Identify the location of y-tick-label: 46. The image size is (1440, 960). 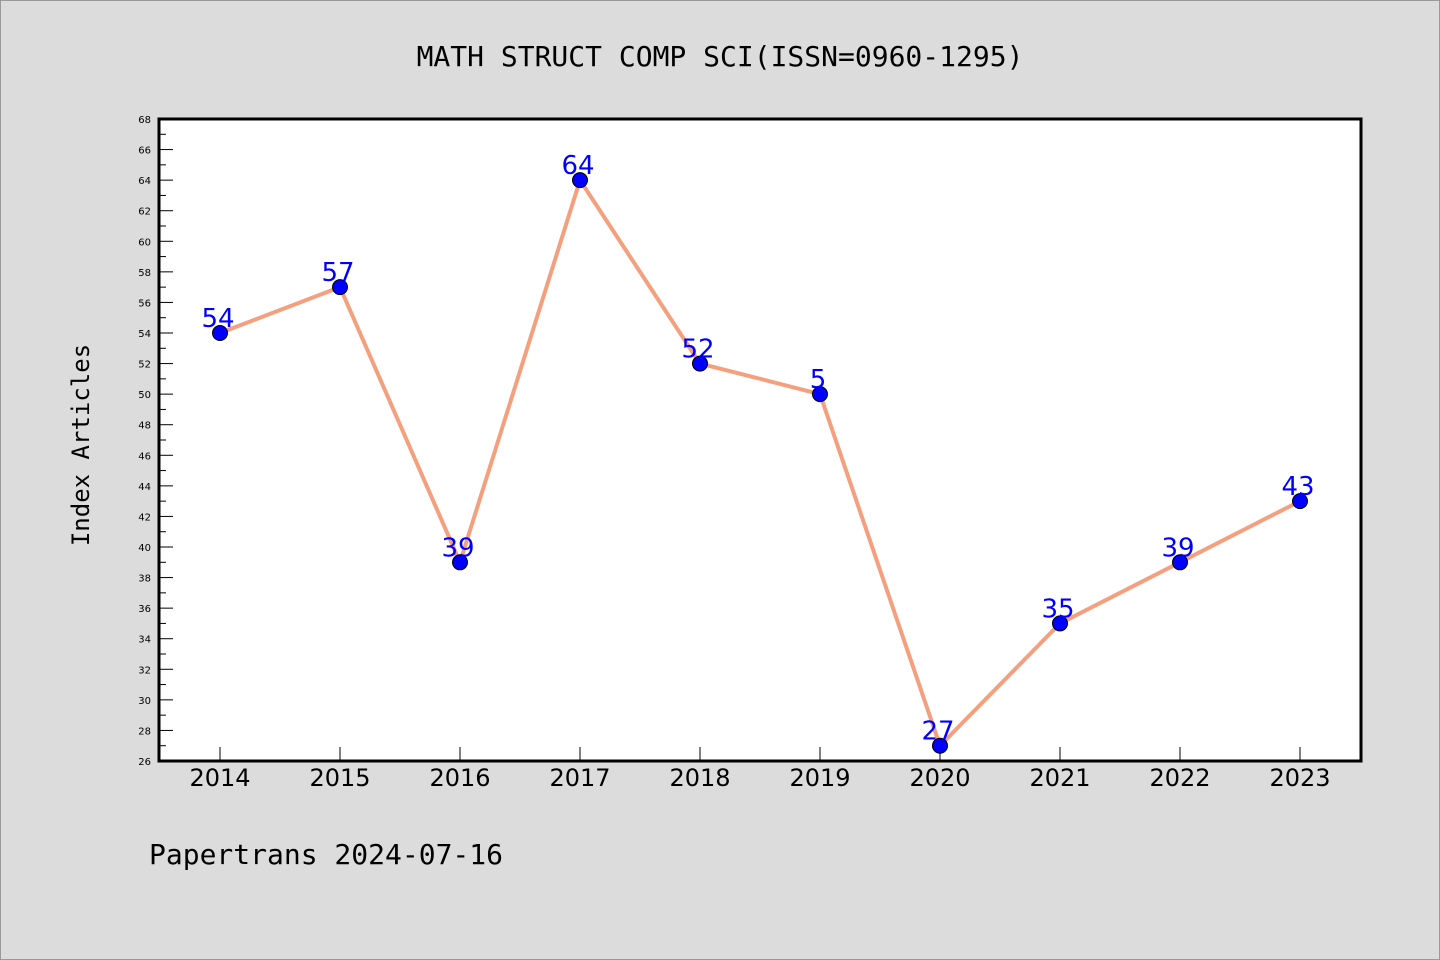
(144, 456).